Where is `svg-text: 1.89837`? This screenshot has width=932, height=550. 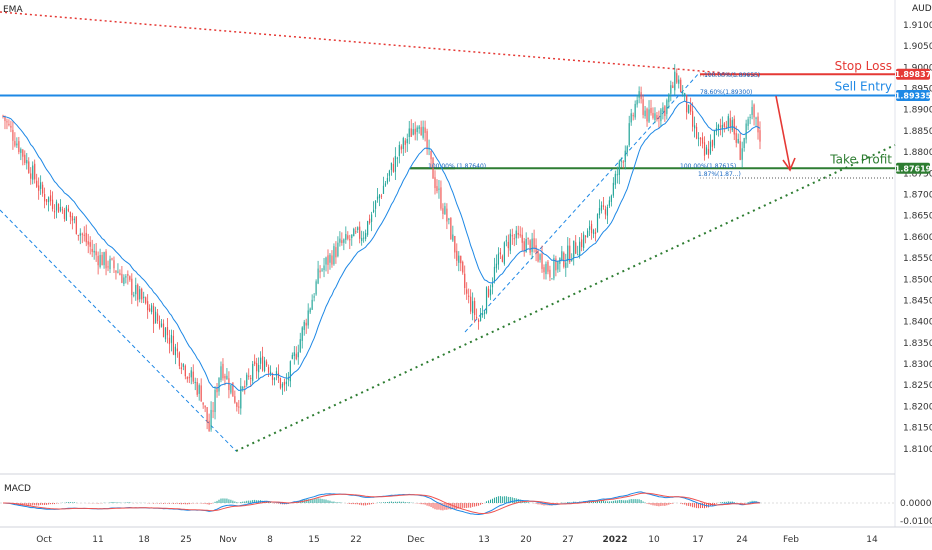
svg-text: 1.89837 is located at coordinates (913, 74).